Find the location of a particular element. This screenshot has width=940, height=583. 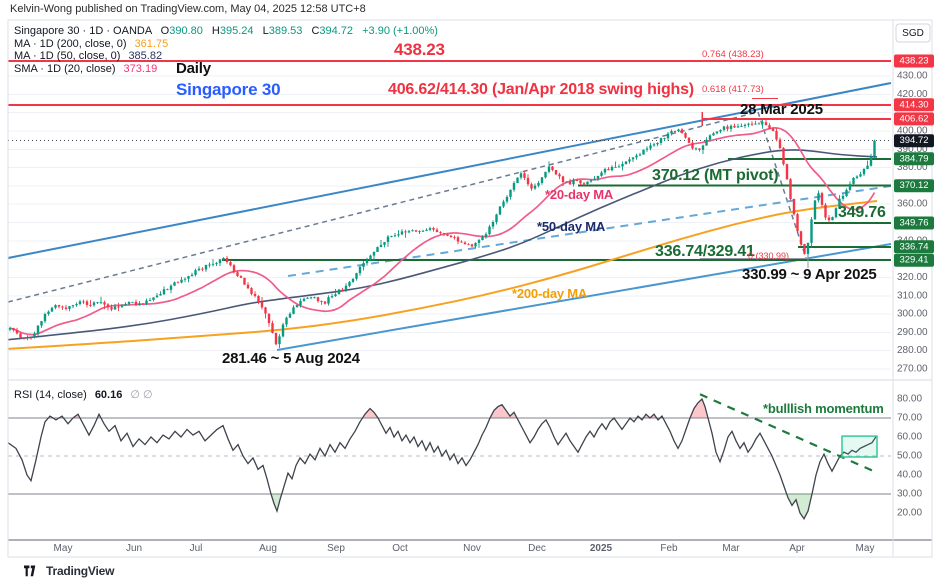

mt-pivot-annotation: 370.12 (MT pivot) is located at coordinates (715, 175).